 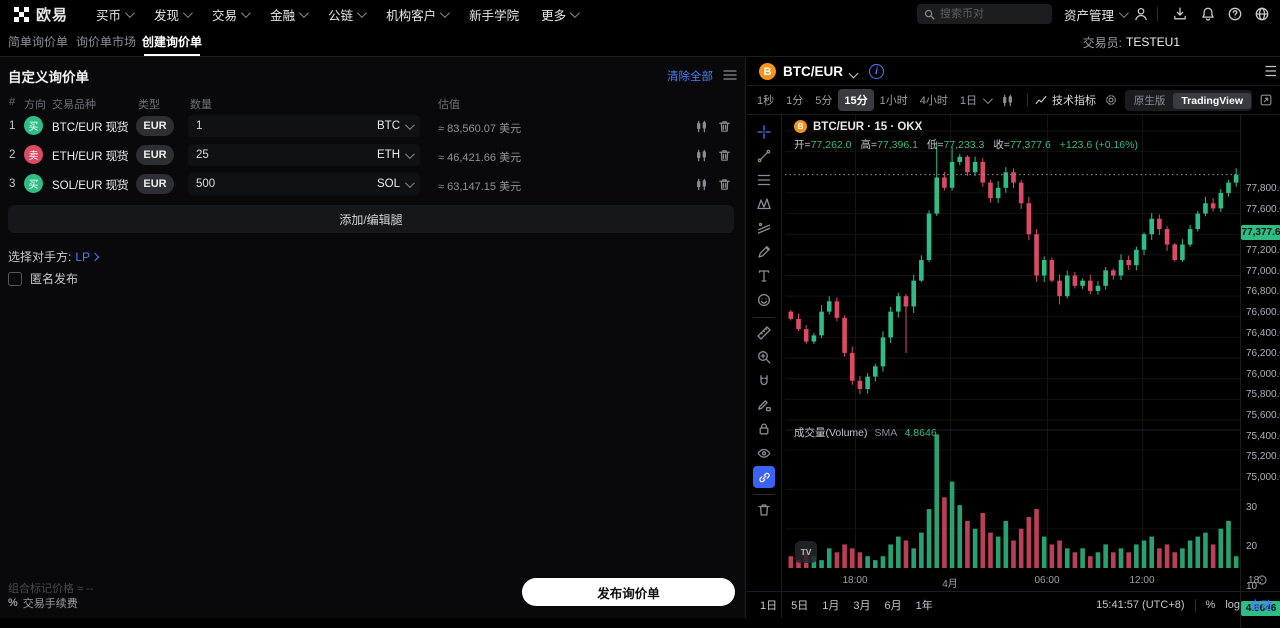 What do you see at coordinates (1232, 605) in the screenshot?
I see `log-scale-button: log` at bounding box center [1232, 605].